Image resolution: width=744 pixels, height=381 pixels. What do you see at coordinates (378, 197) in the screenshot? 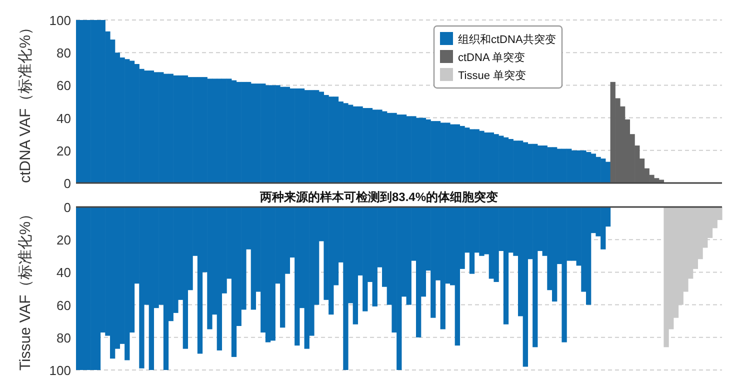
I see `chart-title: 两种来源的样本可检测到83.4%的体细胞突变` at bounding box center [378, 197].